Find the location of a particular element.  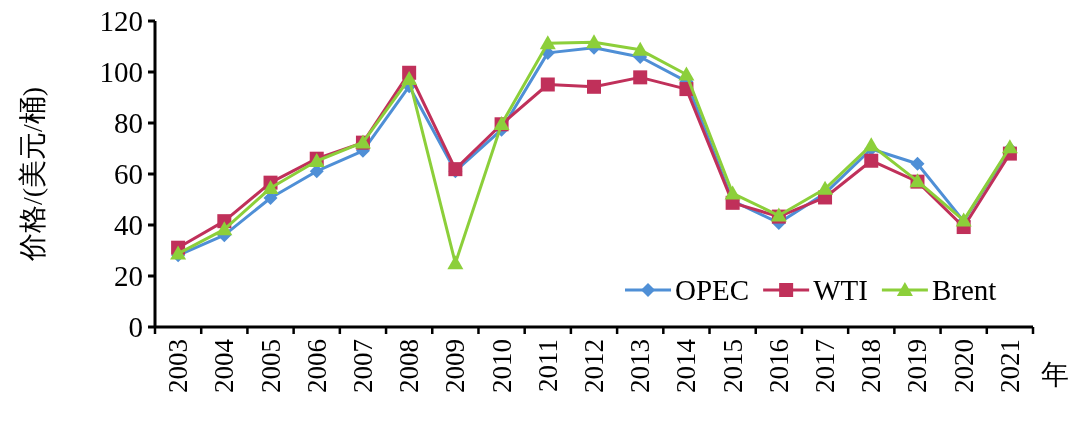

x-tick-label: 2020 is located at coordinates (963, 366).